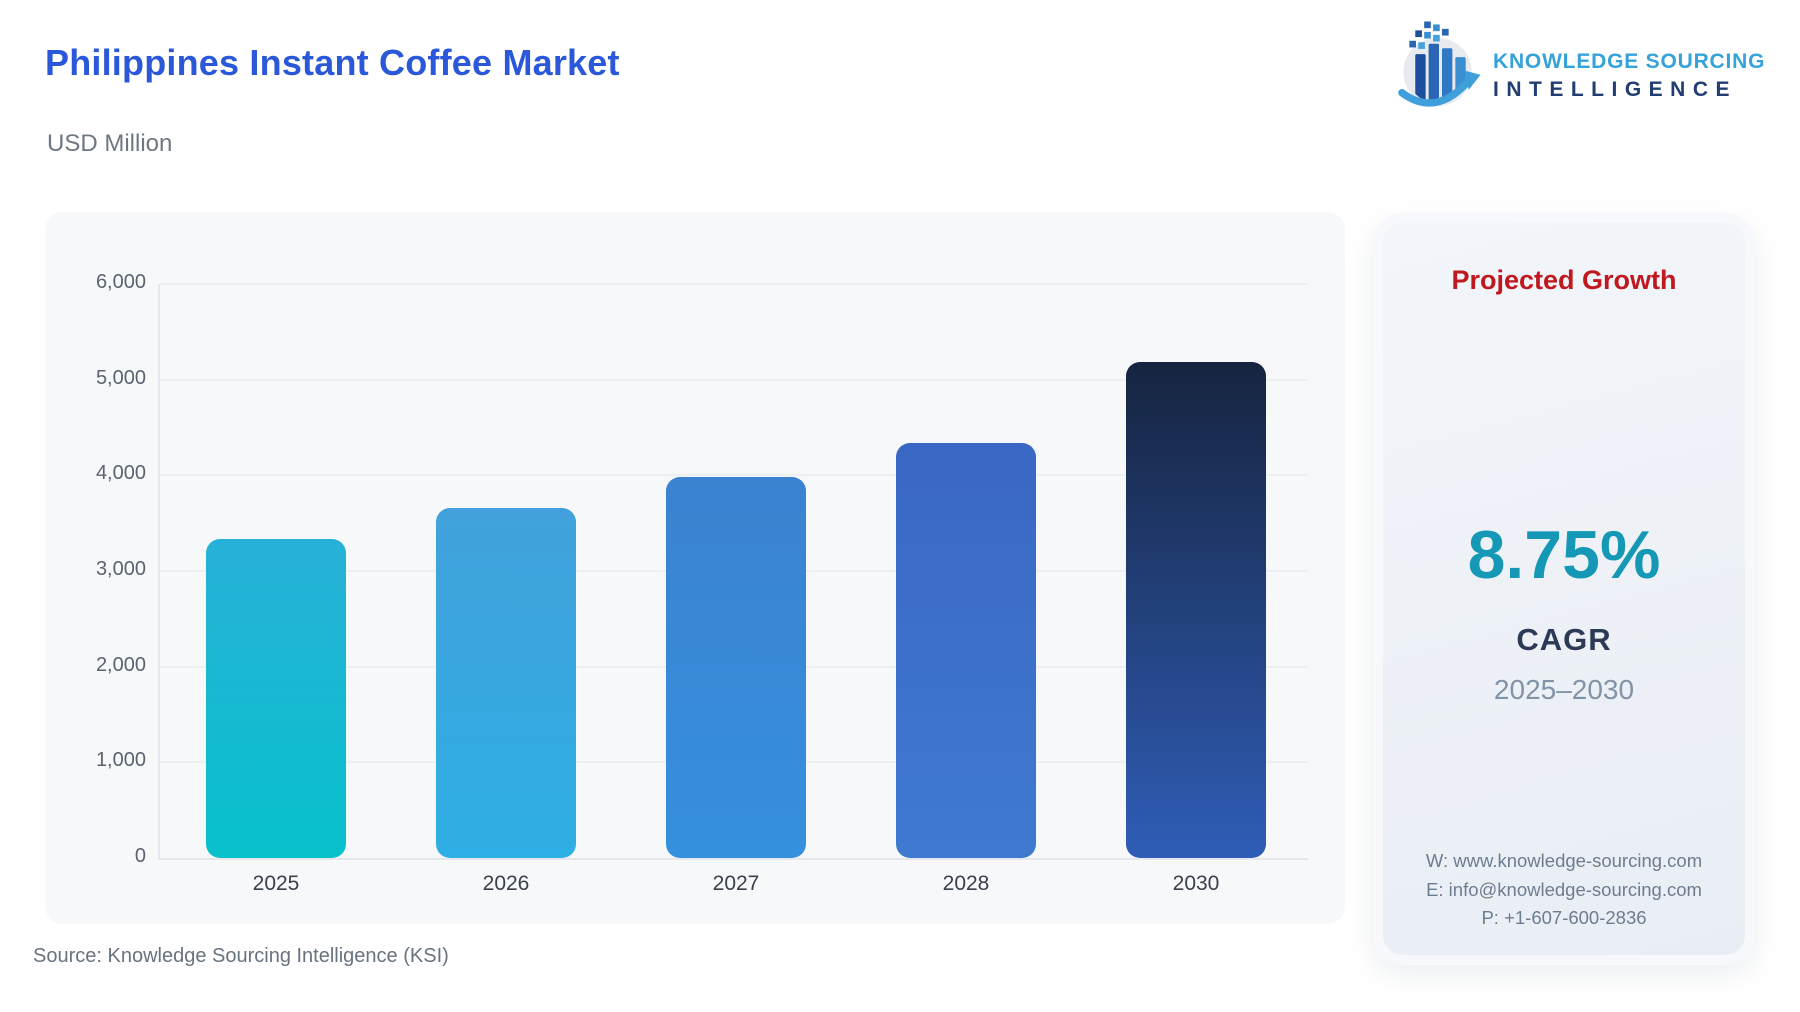  What do you see at coordinates (1629, 76) in the screenshot?
I see `brand-name: KNOWLEDGE SOURCING INTELLIGENCE` at bounding box center [1629, 76].